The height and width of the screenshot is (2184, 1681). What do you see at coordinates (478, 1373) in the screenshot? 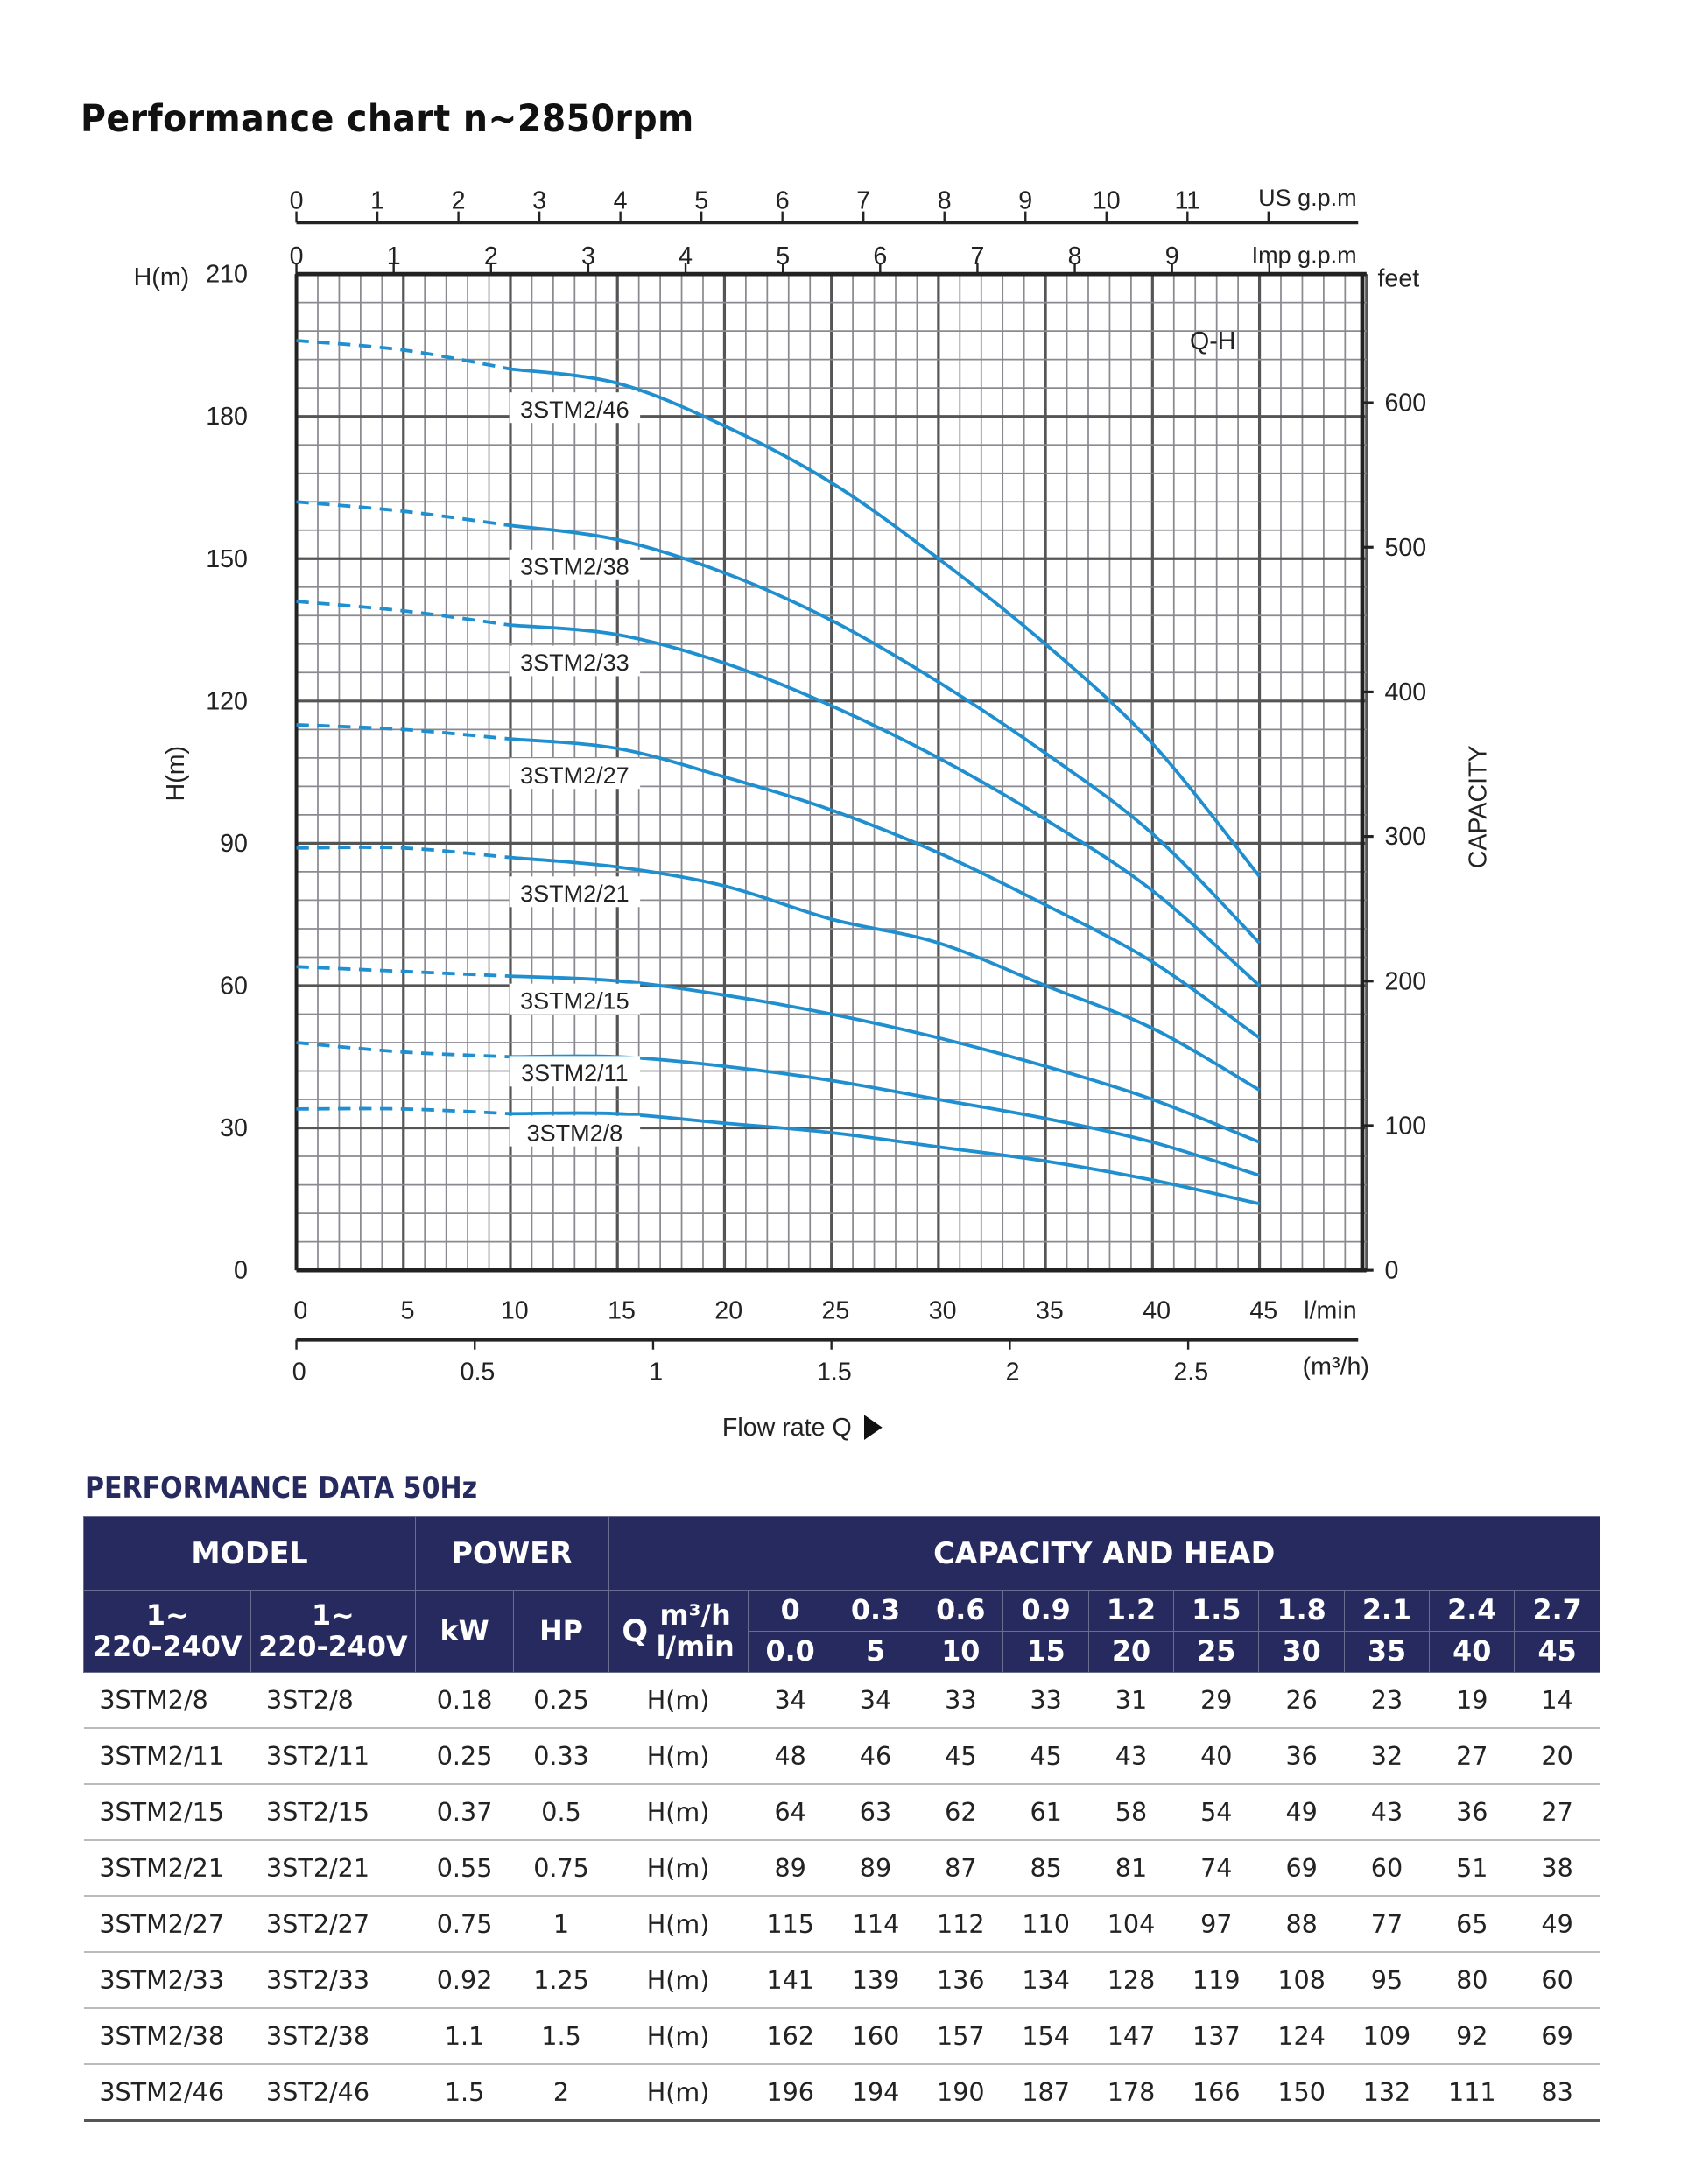
I see `x-m3h-tick-label: 0.5` at bounding box center [478, 1373].